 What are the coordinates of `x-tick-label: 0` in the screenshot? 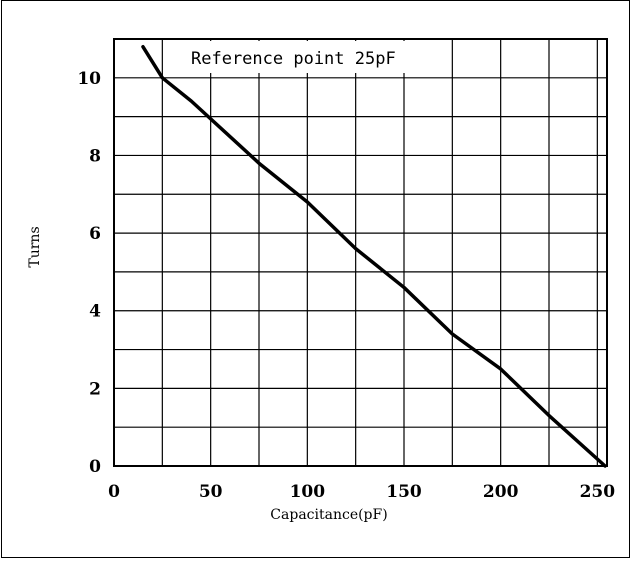 It's located at (114, 492).